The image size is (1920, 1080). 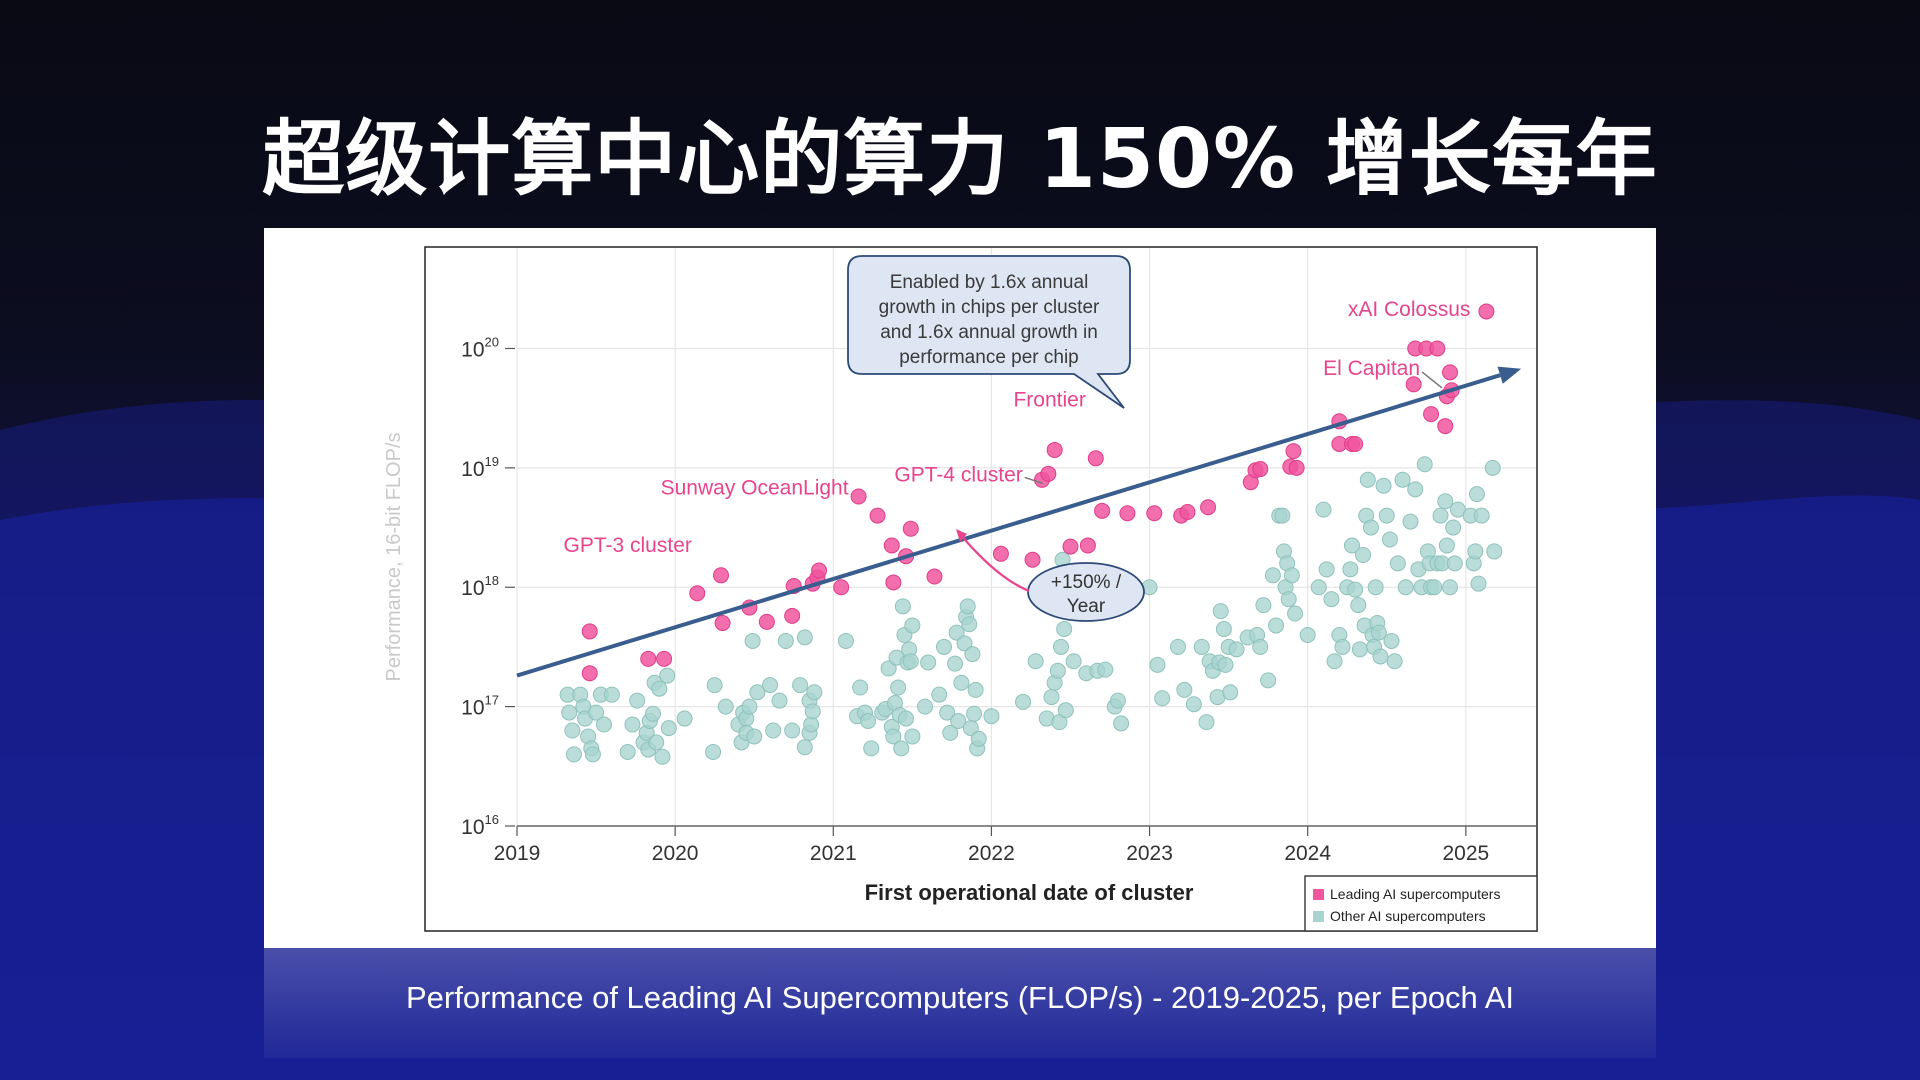 What do you see at coordinates (1509, 375) in the screenshot?
I see `trend-arrowhead` at bounding box center [1509, 375].